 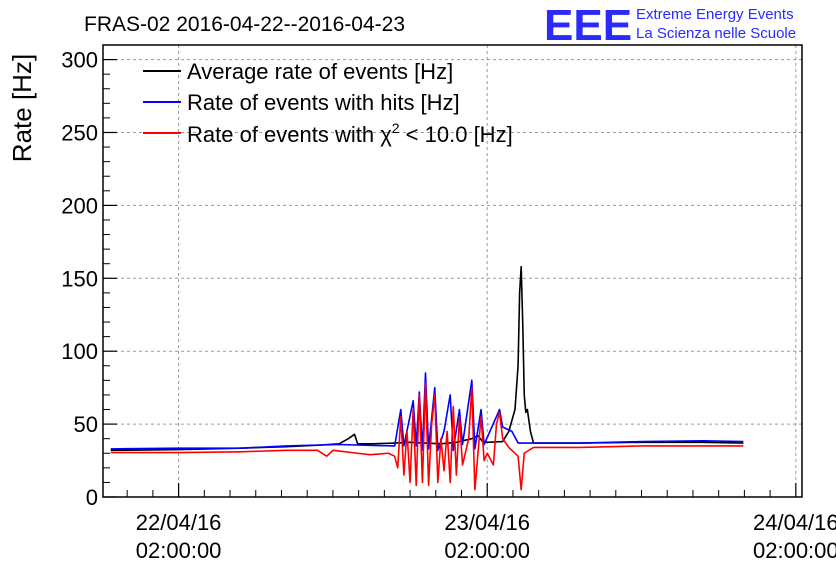 What do you see at coordinates (794, 522) in the screenshot?
I see `x-tick-label-date: 24/04/16` at bounding box center [794, 522].